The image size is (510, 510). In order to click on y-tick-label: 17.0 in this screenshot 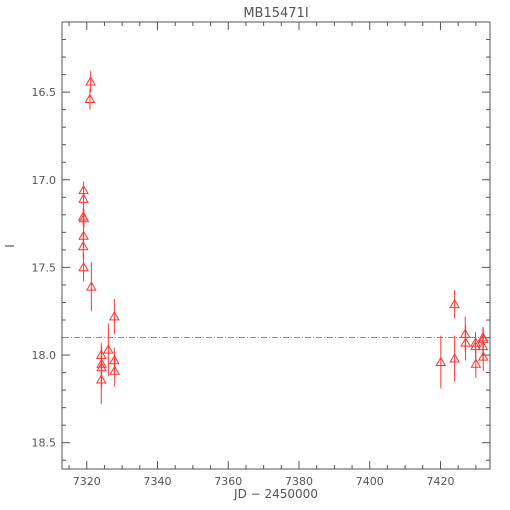, I will do `click(44, 180)`.